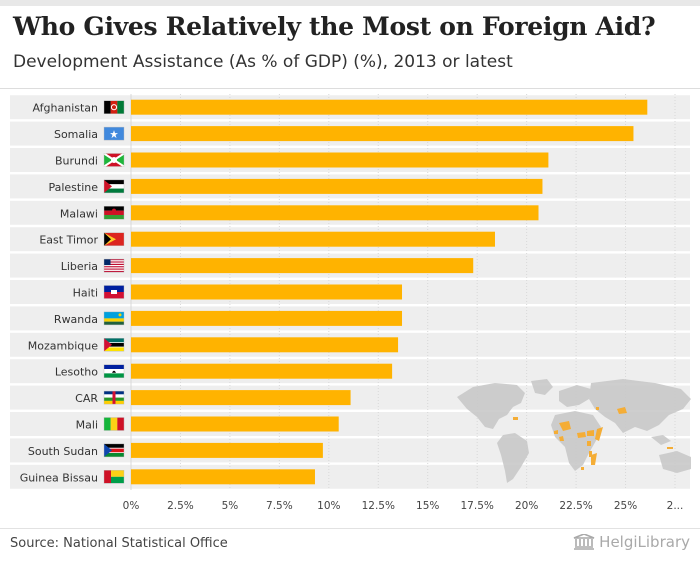  I want to click on category-label: Palestine, so click(73, 187).